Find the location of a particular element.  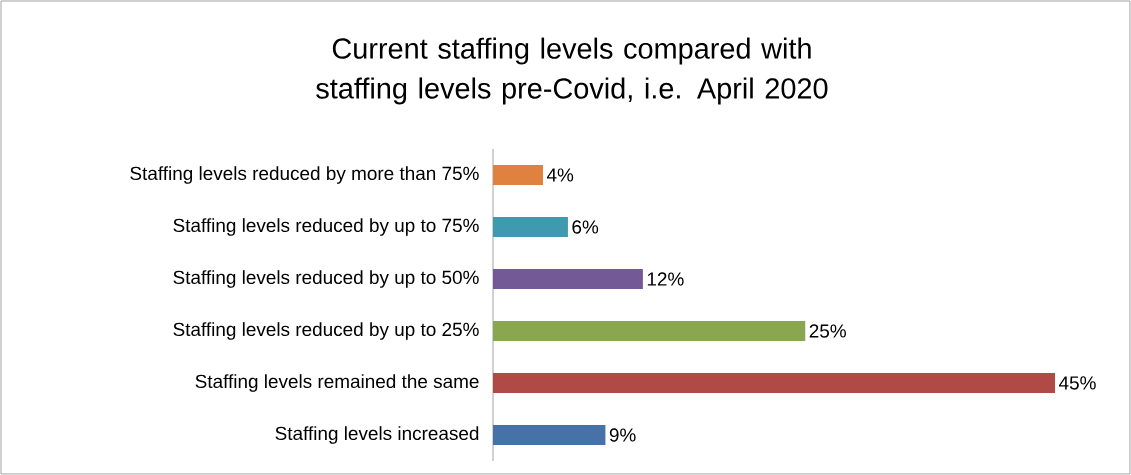

data-label: 25% is located at coordinates (827, 331).